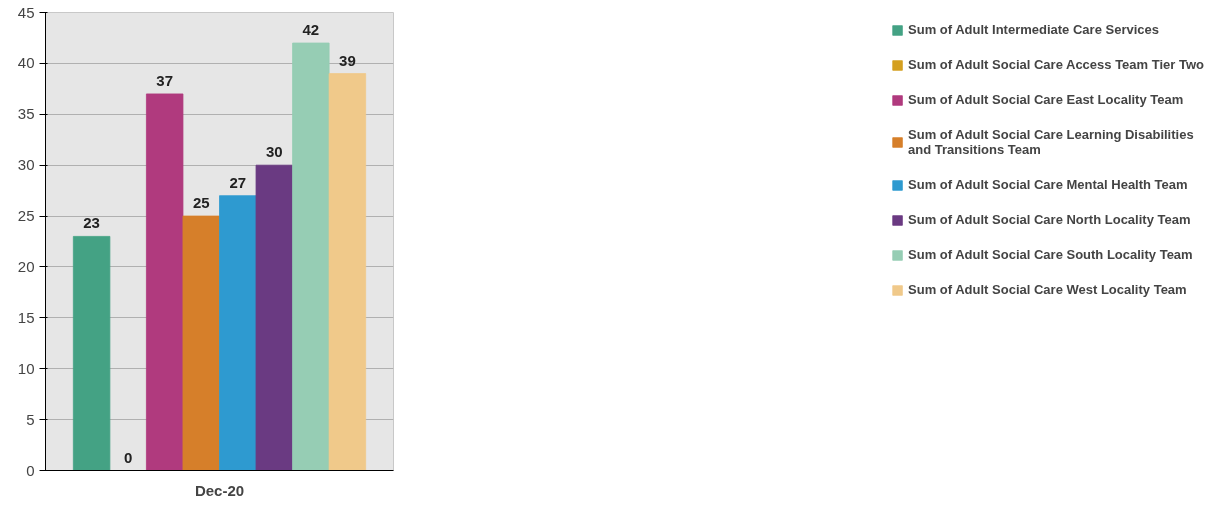  Describe the element at coordinates (26, 266) in the screenshot. I see `y-tick-label: 20` at that location.